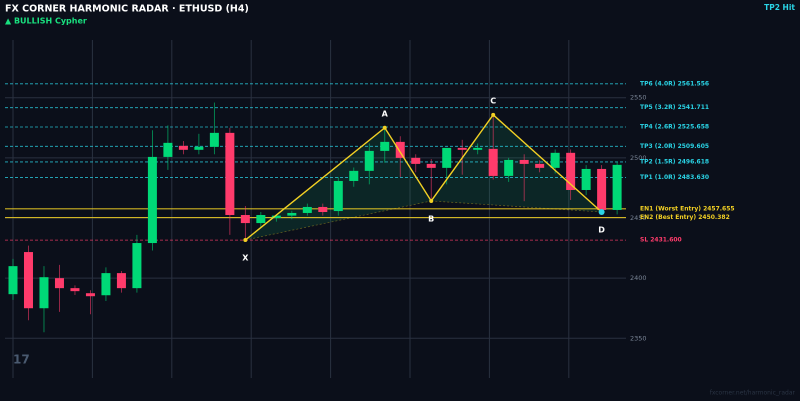 This screenshot has width=800, height=401. What do you see at coordinates (674, 146) in the screenshot?
I see `level-label: TP3 (2.0R) 2509.605` at bounding box center [674, 146].